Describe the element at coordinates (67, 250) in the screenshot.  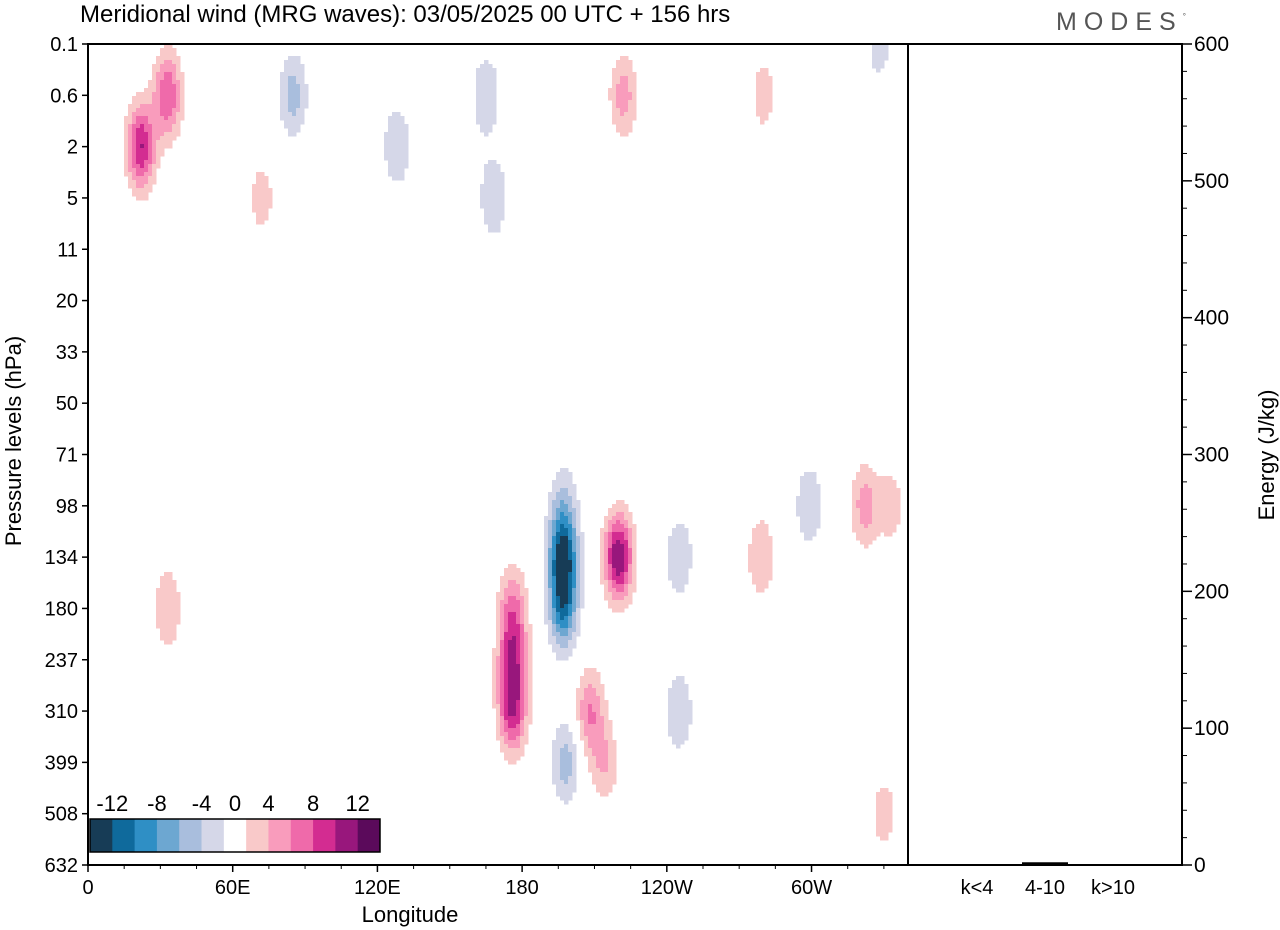
I see `y-tick-label: 11` at that location.